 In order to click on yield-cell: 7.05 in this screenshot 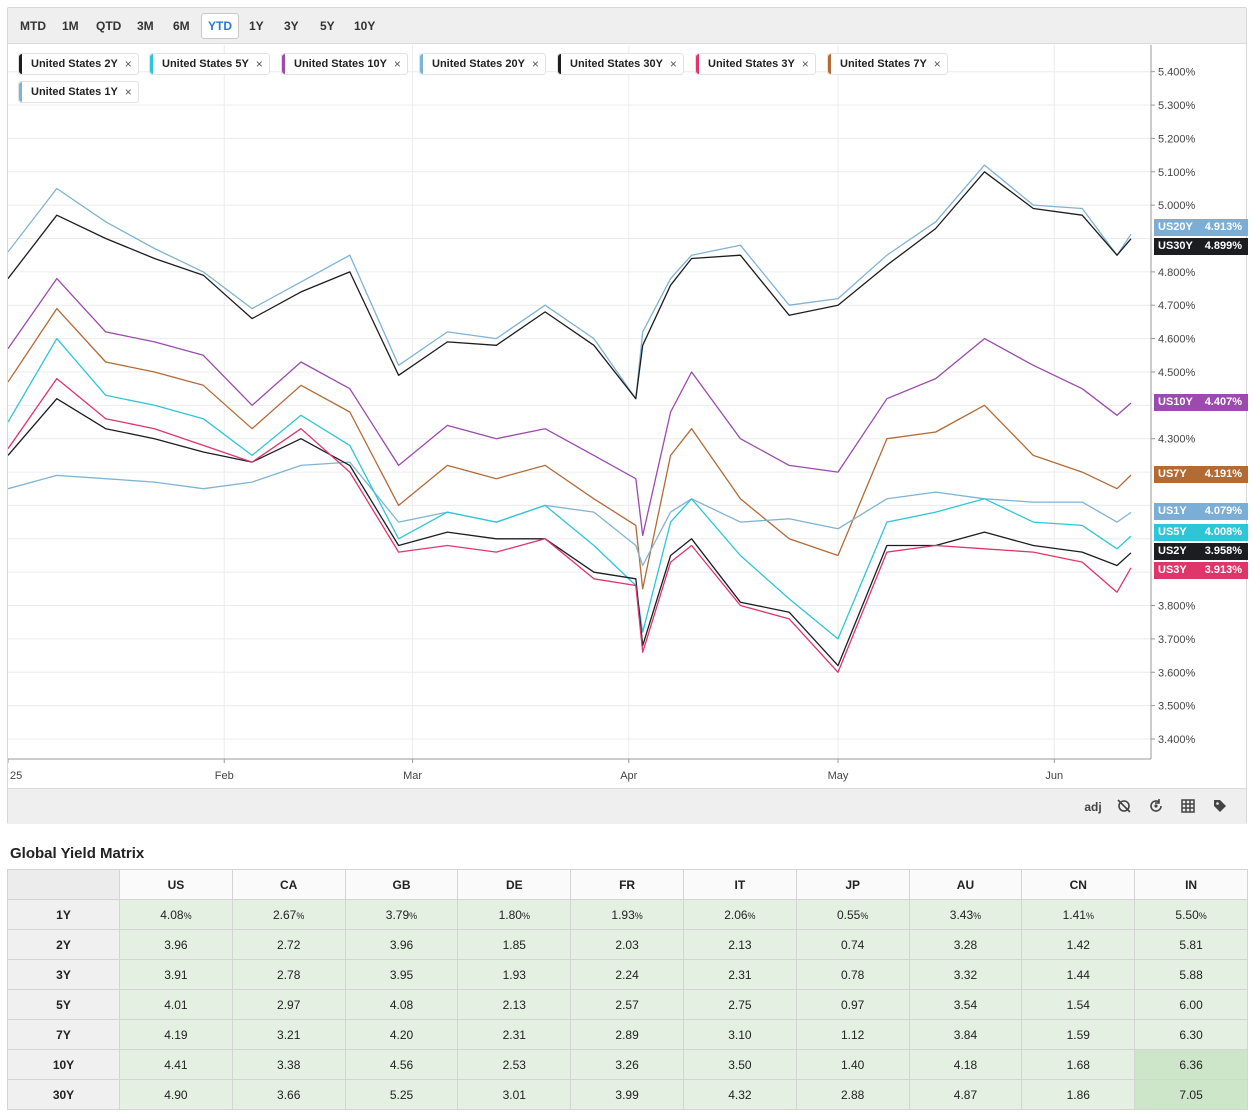, I will do `click(1191, 1094)`.